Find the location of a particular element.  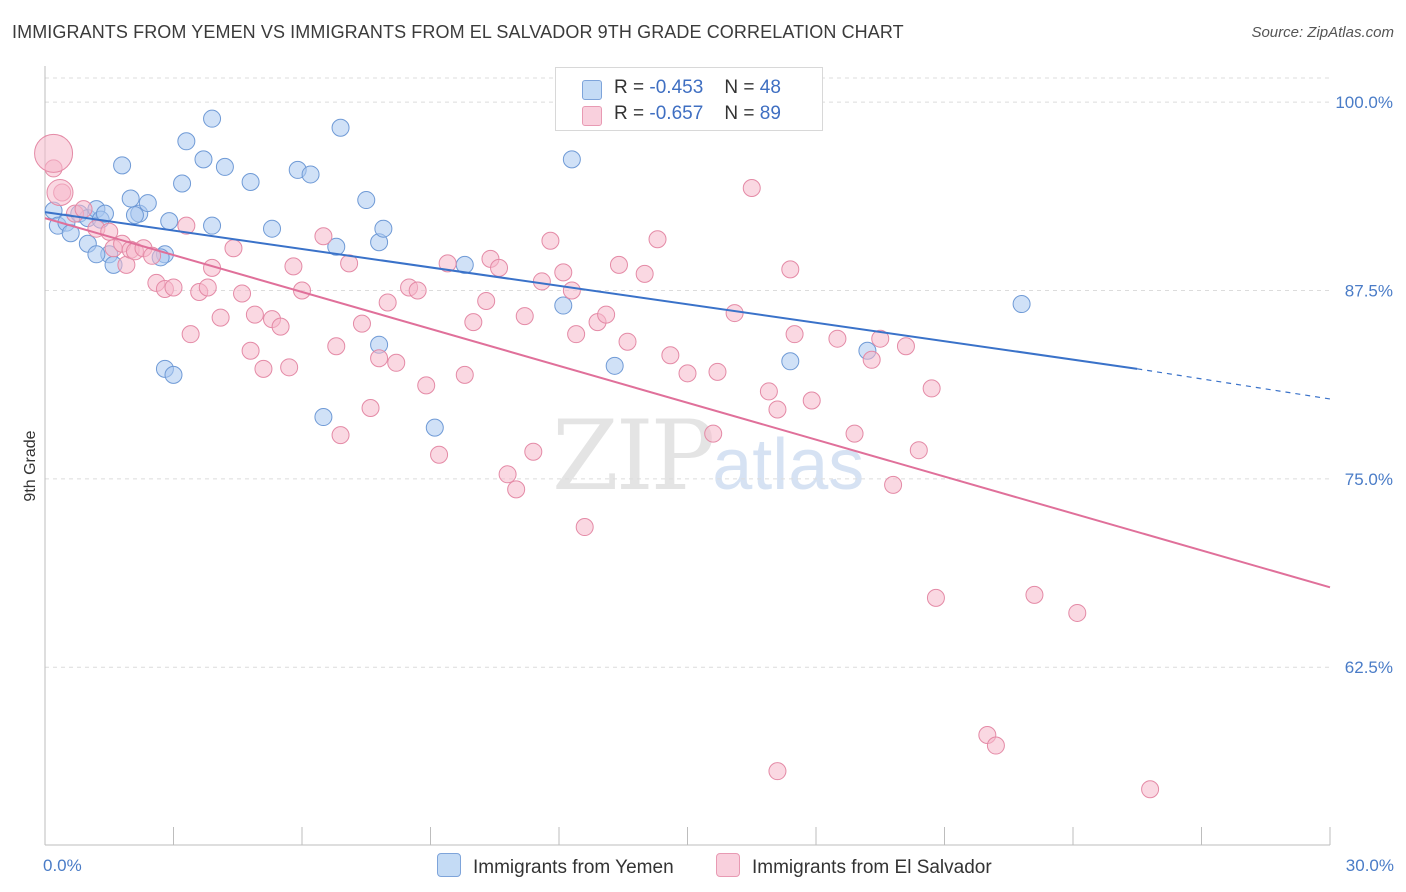

stats-r-value-el-salvador: -0.657 is located at coordinates (676, 113).